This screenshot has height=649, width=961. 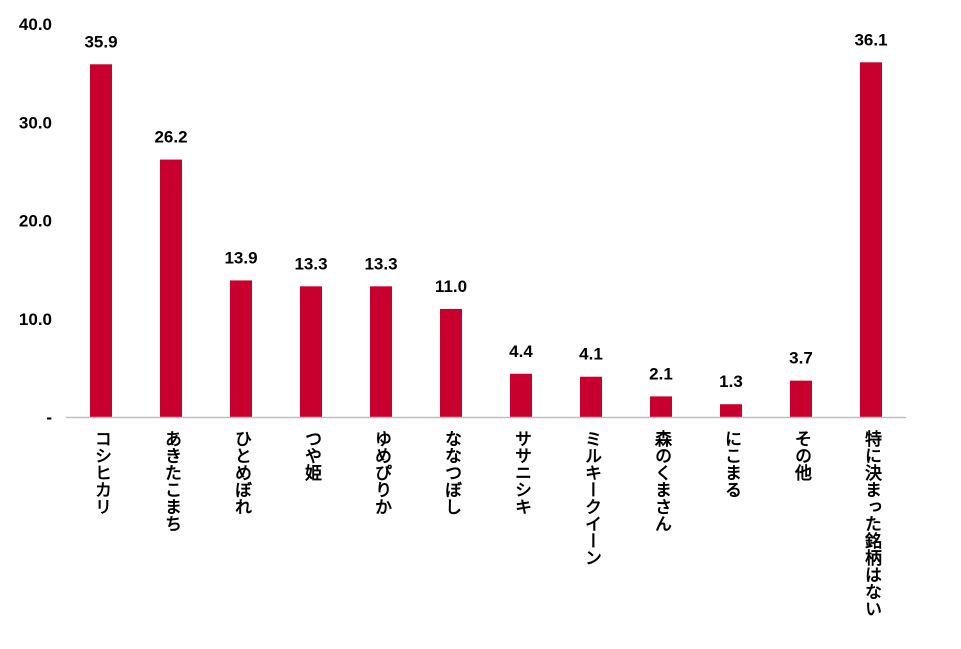 What do you see at coordinates (241, 472) in the screenshot?
I see `category-label: ひとめぼれ` at bounding box center [241, 472].